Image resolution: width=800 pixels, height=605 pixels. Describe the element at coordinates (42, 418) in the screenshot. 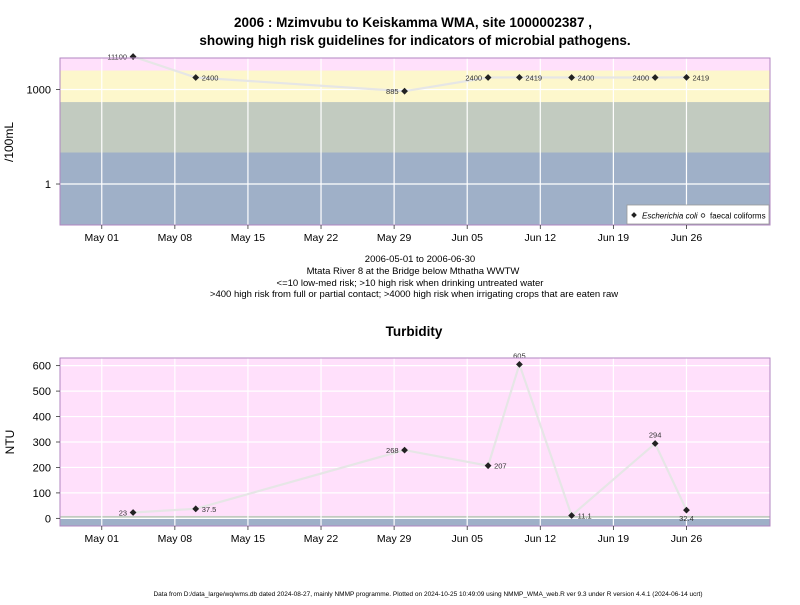

I see `y-tick-label: 400` at that location.